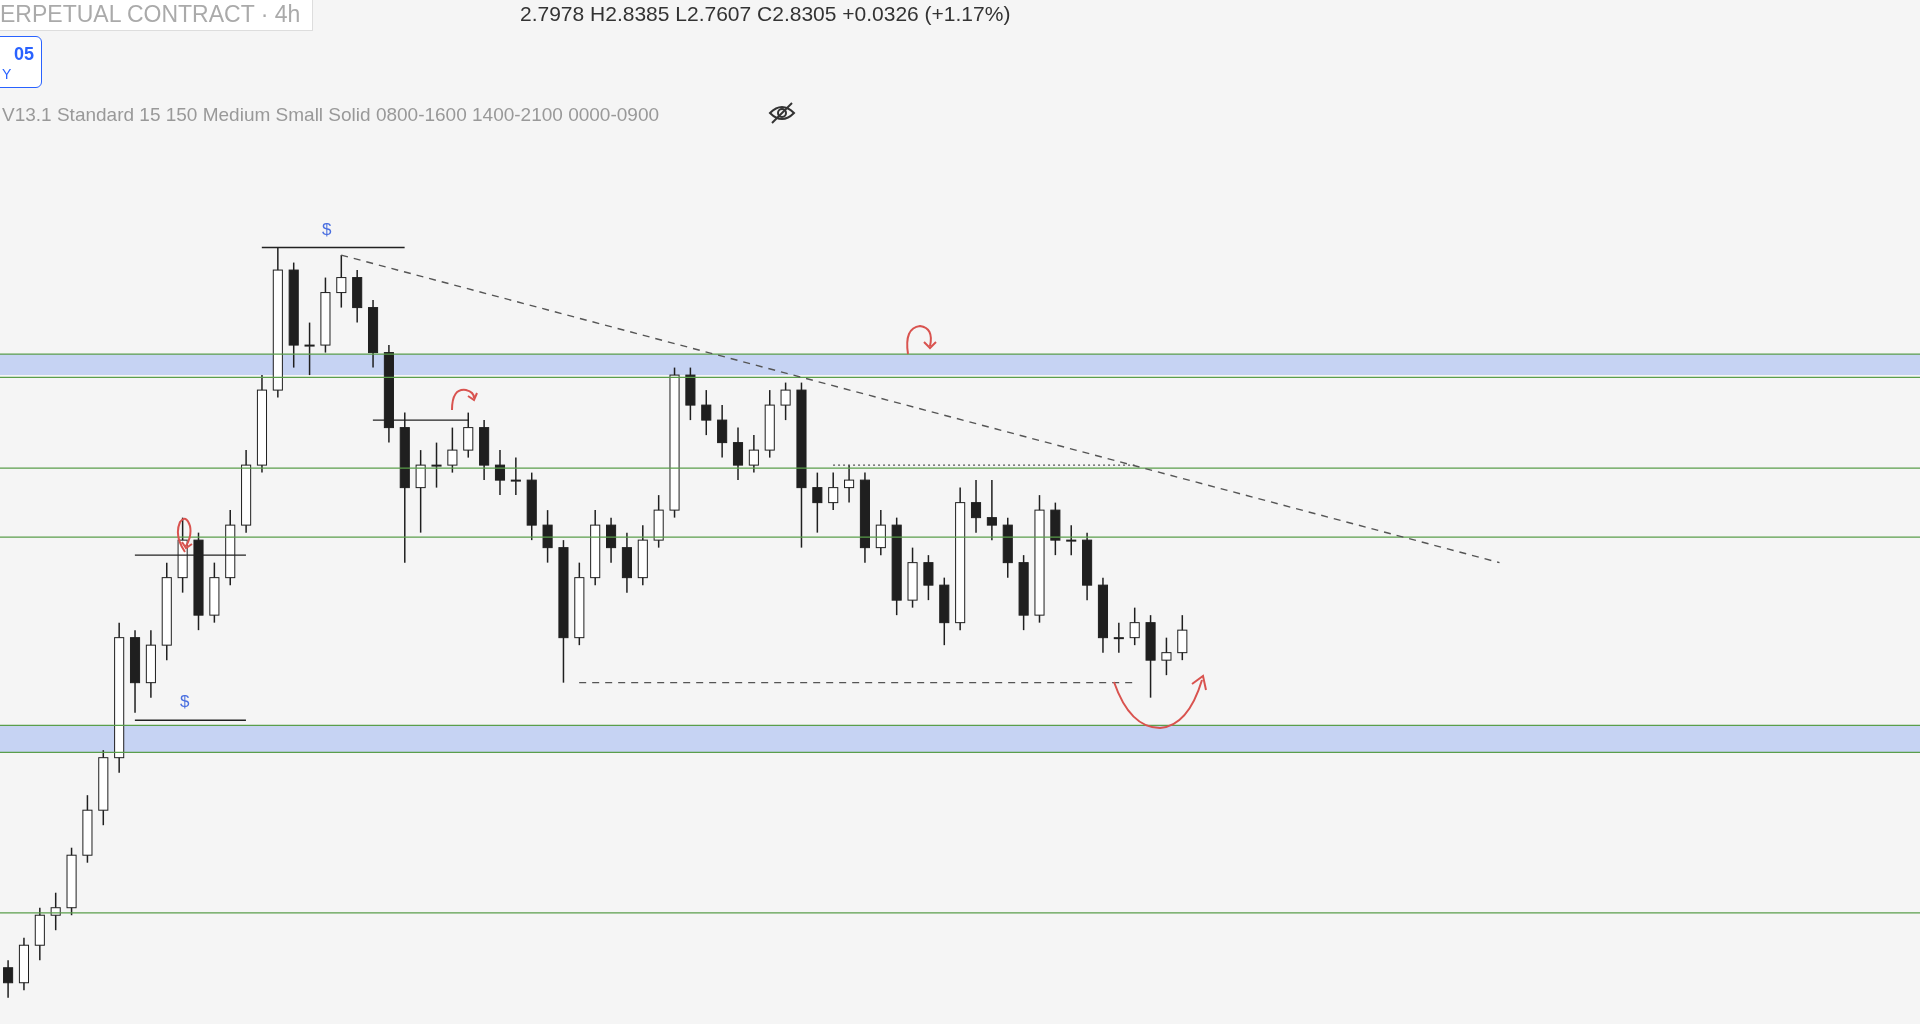 This screenshot has height=1024, width=1920. What do you see at coordinates (185, 702) in the screenshot?
I see `annotation: $` at bounding box center [185, 702].